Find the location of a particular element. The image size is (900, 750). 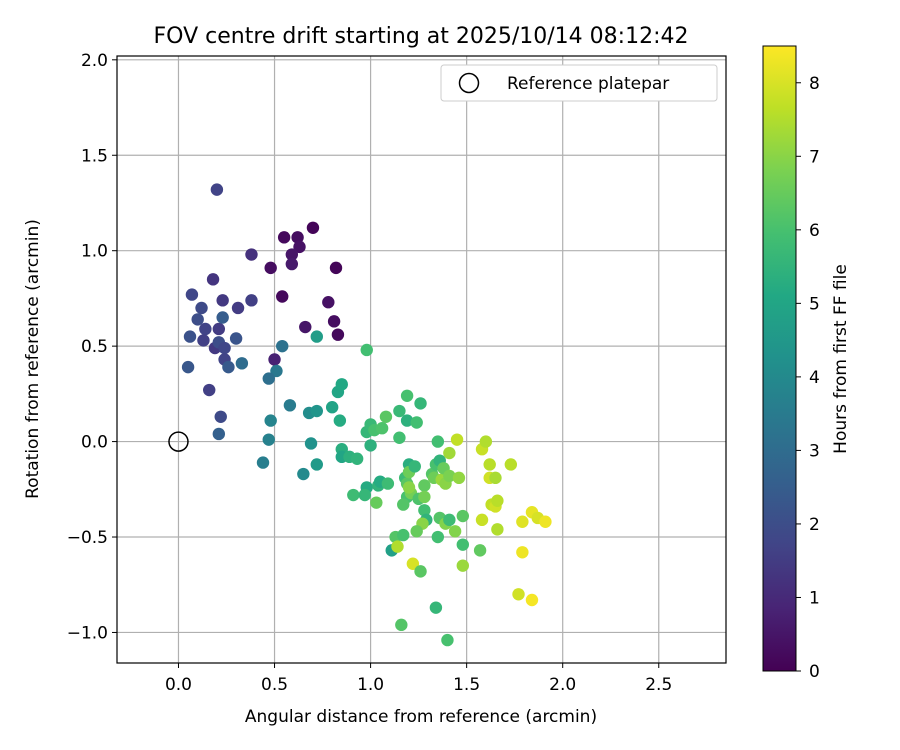

reference-marker-group is located at coordinates (178, 441).